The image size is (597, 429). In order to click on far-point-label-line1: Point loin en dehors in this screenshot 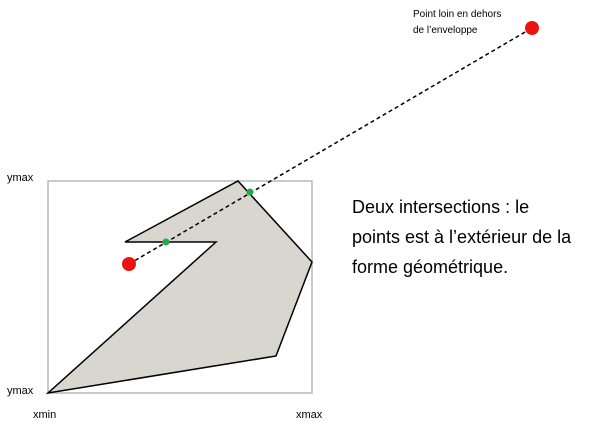, I will do `click(457, 14)`.